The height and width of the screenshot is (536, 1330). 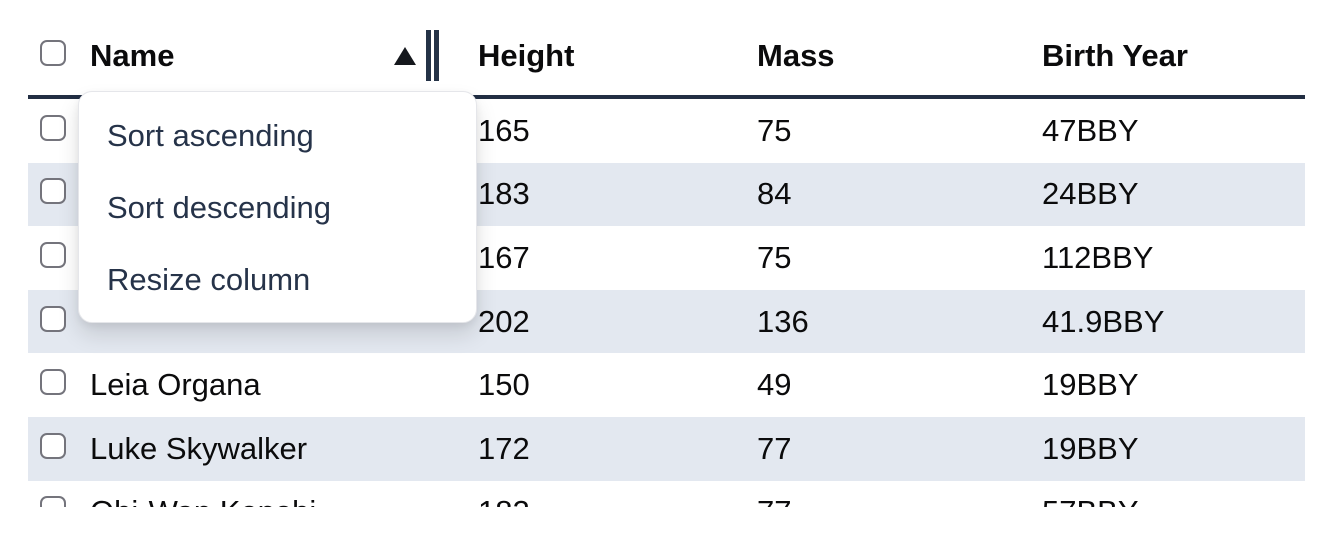 I want to click on cell-birth-year: 112BBY, so click(x=1098, y=257).